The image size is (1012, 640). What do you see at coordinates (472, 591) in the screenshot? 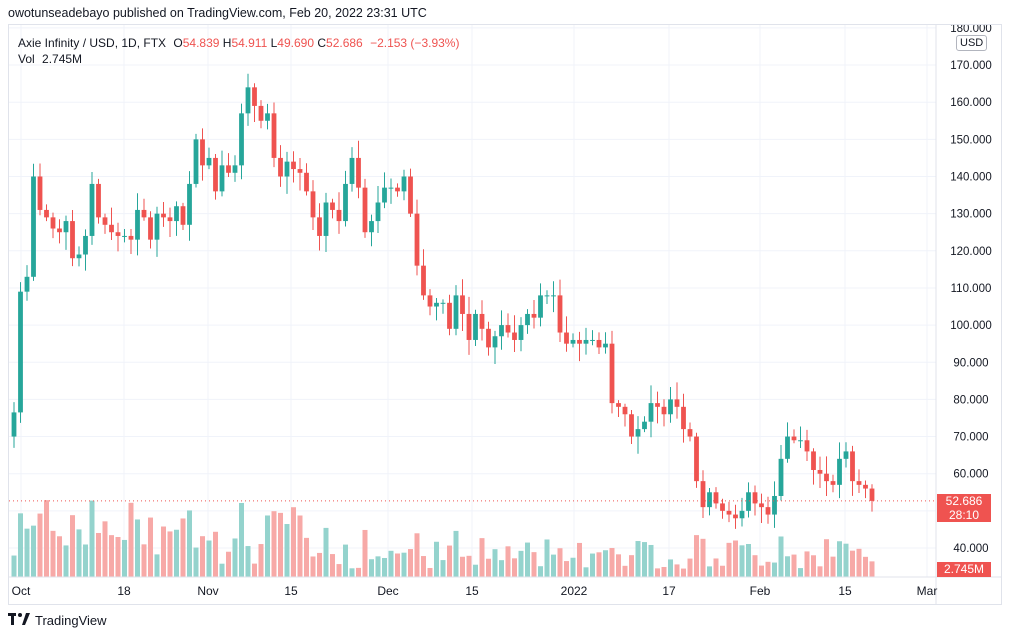
I see `time-tick-label: 15` at bounding box center [472, 591].